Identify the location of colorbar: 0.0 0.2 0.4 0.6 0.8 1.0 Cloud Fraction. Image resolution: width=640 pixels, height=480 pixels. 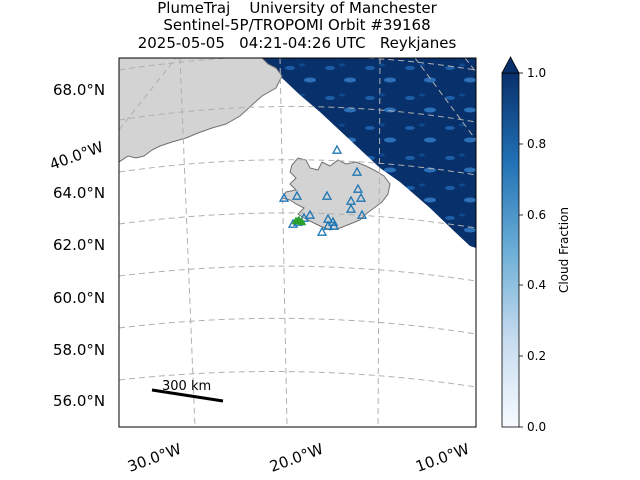
(536, 245).